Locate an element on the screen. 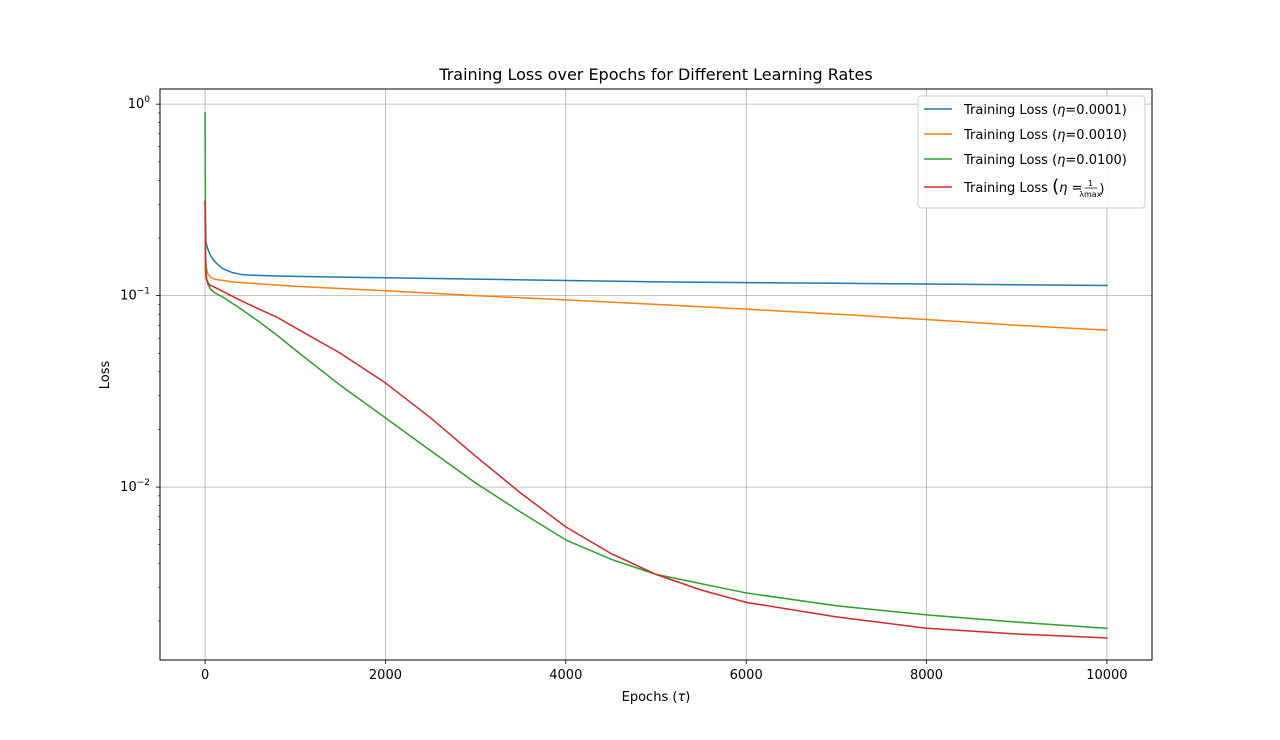 This screenshot has width=1280, height=740. y-tick-label-exponent: −1 is located at coordinates (143, 292).